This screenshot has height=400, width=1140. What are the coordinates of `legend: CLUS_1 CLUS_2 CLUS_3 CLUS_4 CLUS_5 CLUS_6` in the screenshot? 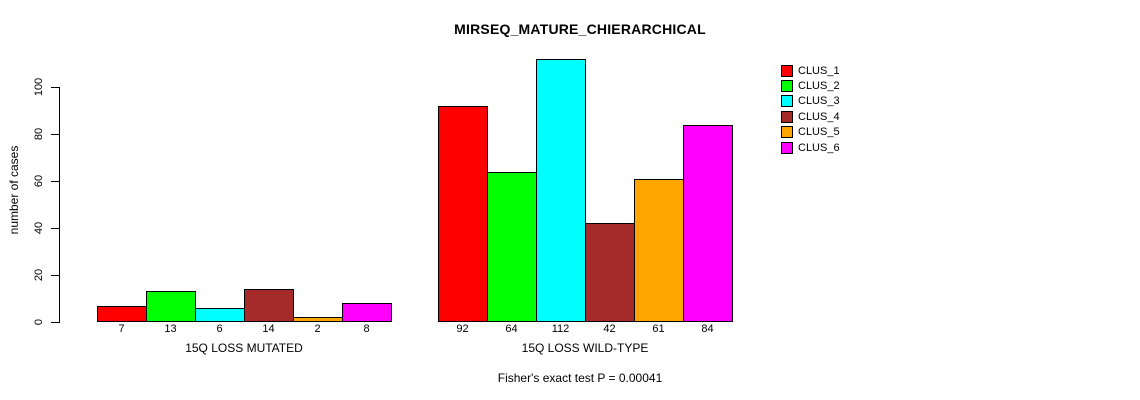 It's located at (810, 109).